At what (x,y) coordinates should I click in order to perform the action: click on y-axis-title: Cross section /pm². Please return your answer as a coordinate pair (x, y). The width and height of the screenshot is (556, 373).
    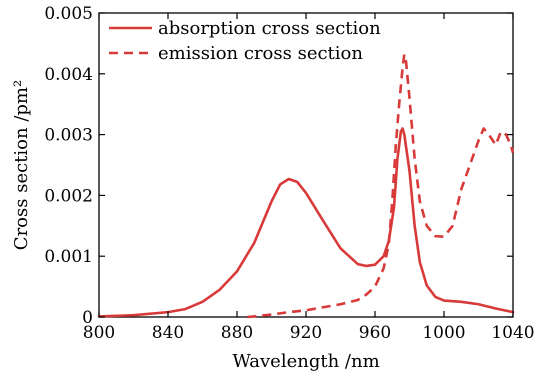
    Looking at the image, I should click on (21, 165).